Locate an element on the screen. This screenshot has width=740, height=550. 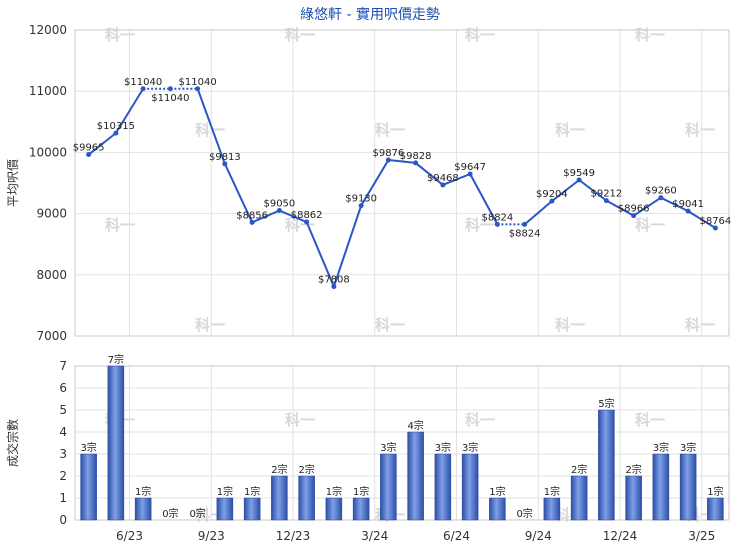
x-ticks: 6/23 9/23 12/23 3/24 6/24 9/24 12/24 3/25 is located at coordinates (415, 536).